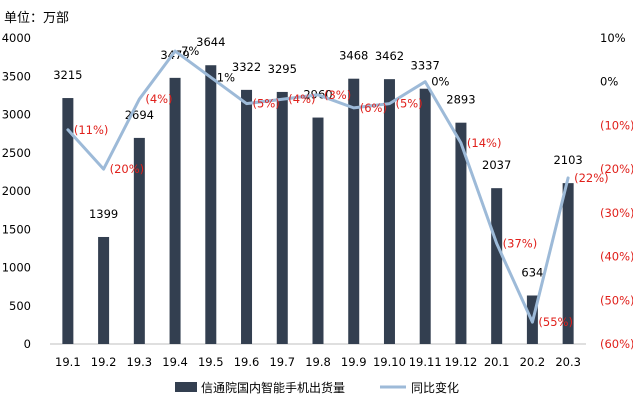 This screenshot has height=410, width=633. Describe the element at coordinates (337, 95) in the screenshot. I see `pct-label: (3%)` at that location.